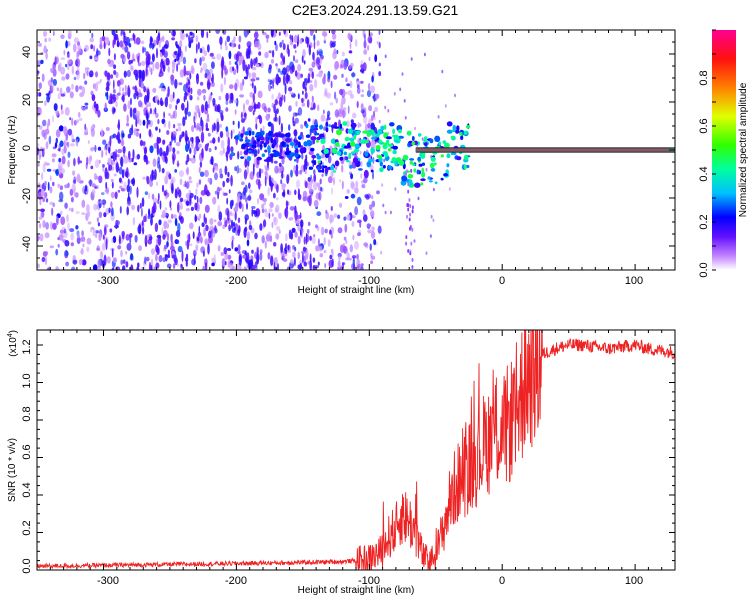  I want to click on top-x-tick-label: 0, so click(502, 281).